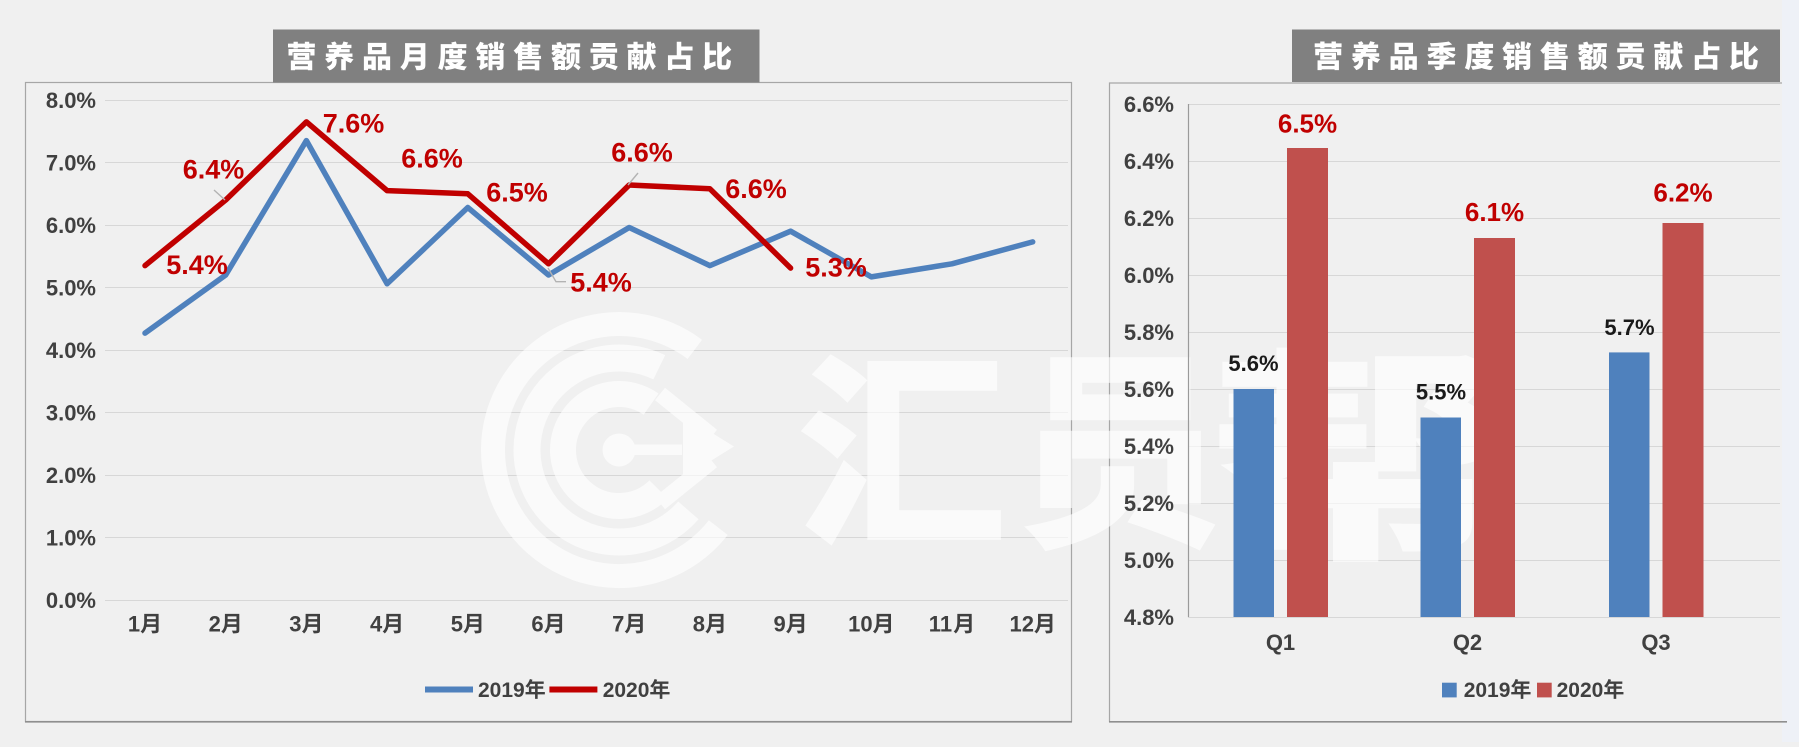 The width and height of the screenshot is (1799, 747). What do you see at coordinates (1441, 392) in the screenshot?
I see `svg-text: 5.5%` at bounding box center [1441, 392].